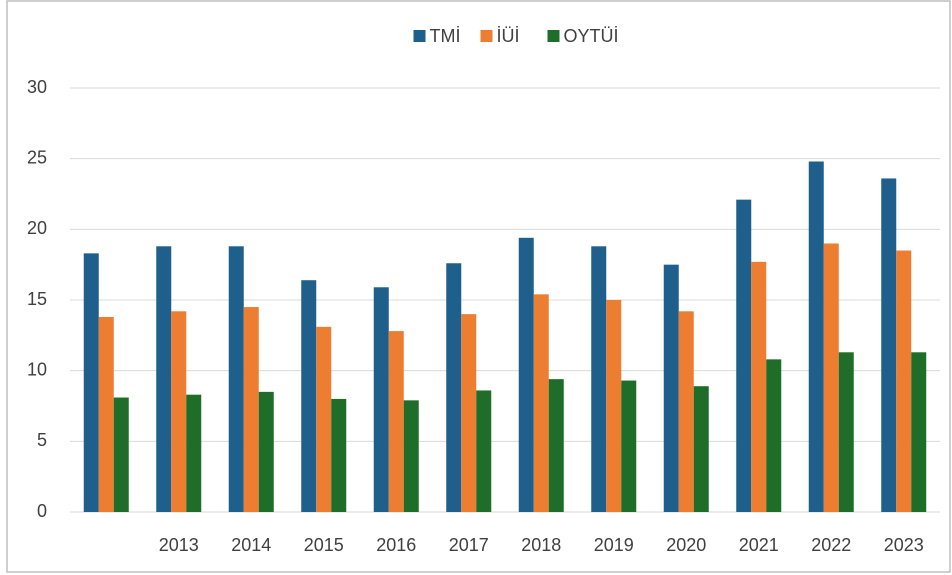 This screenshot has width=952, height=575. I want to click on x-tick-label: 2022, so click(831, 545).